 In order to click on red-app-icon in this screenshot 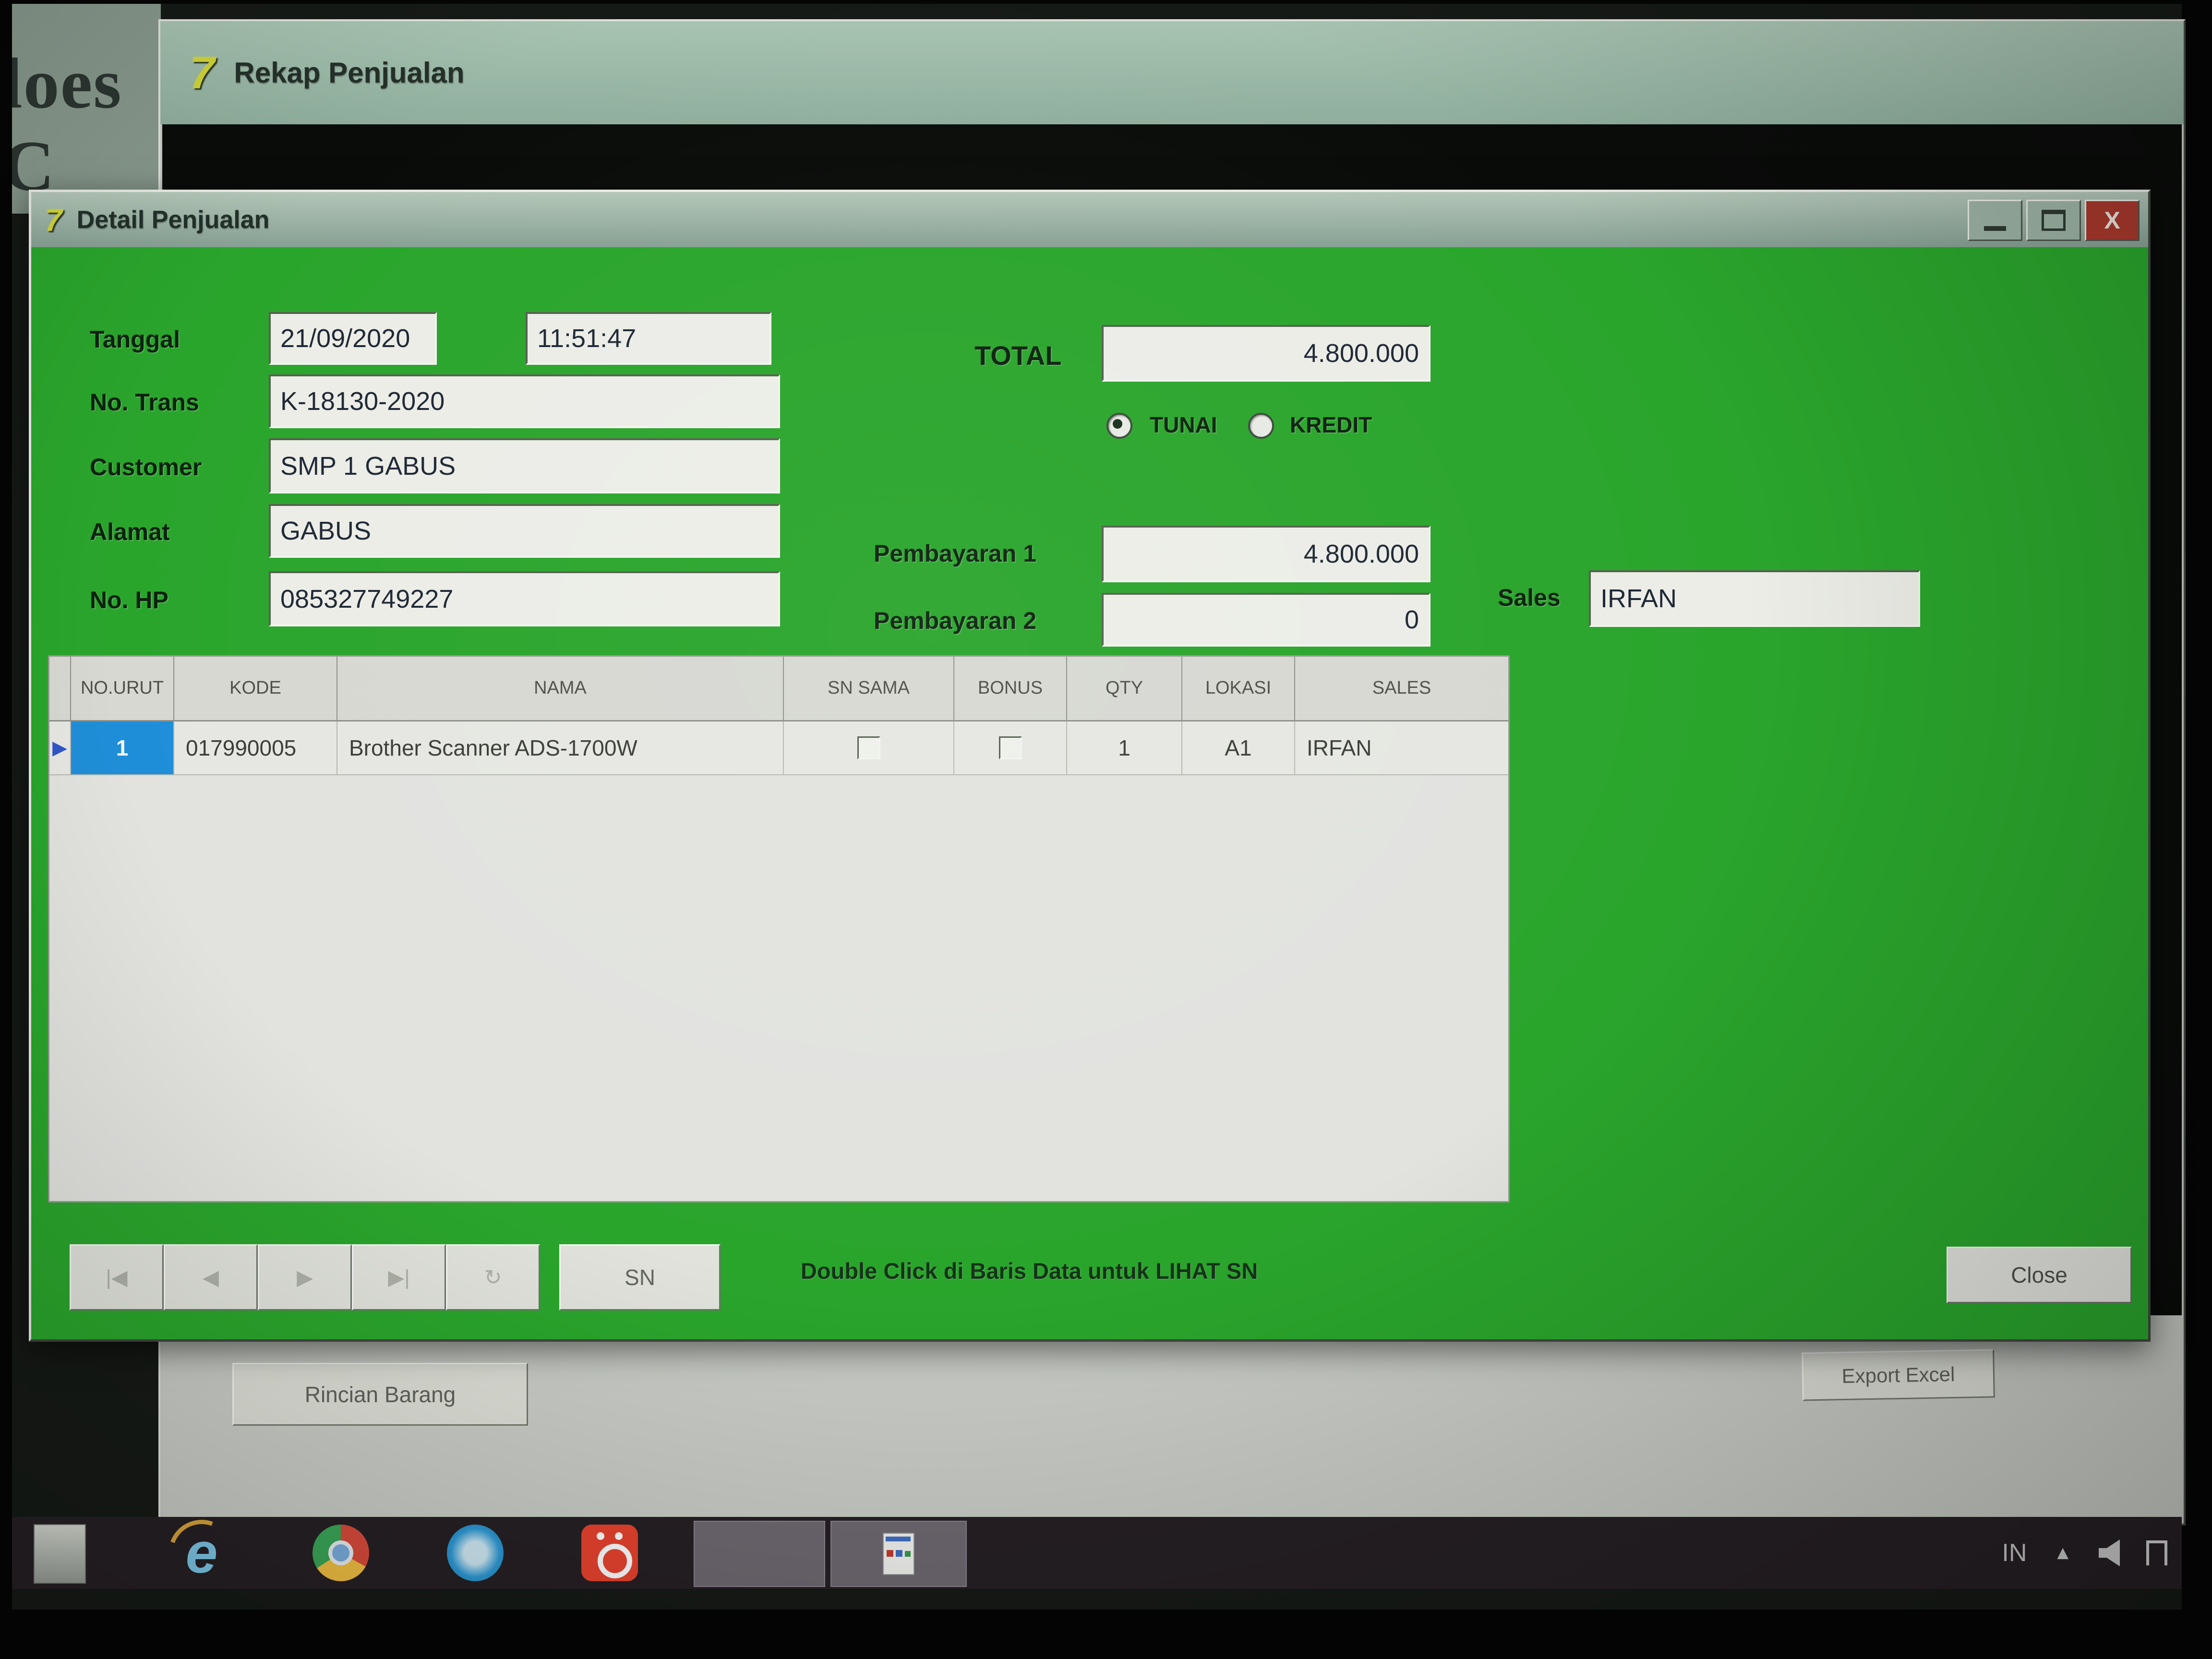, I will do `click(609, 1553)`.